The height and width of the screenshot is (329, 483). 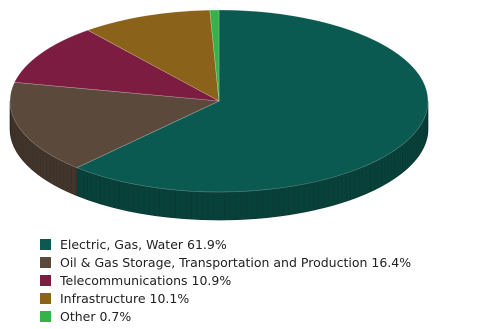 What do you see at coordinates (153, 55) in the screenshot?
I see `pie-slice-infrastructure` at bounding box center [153, 55].